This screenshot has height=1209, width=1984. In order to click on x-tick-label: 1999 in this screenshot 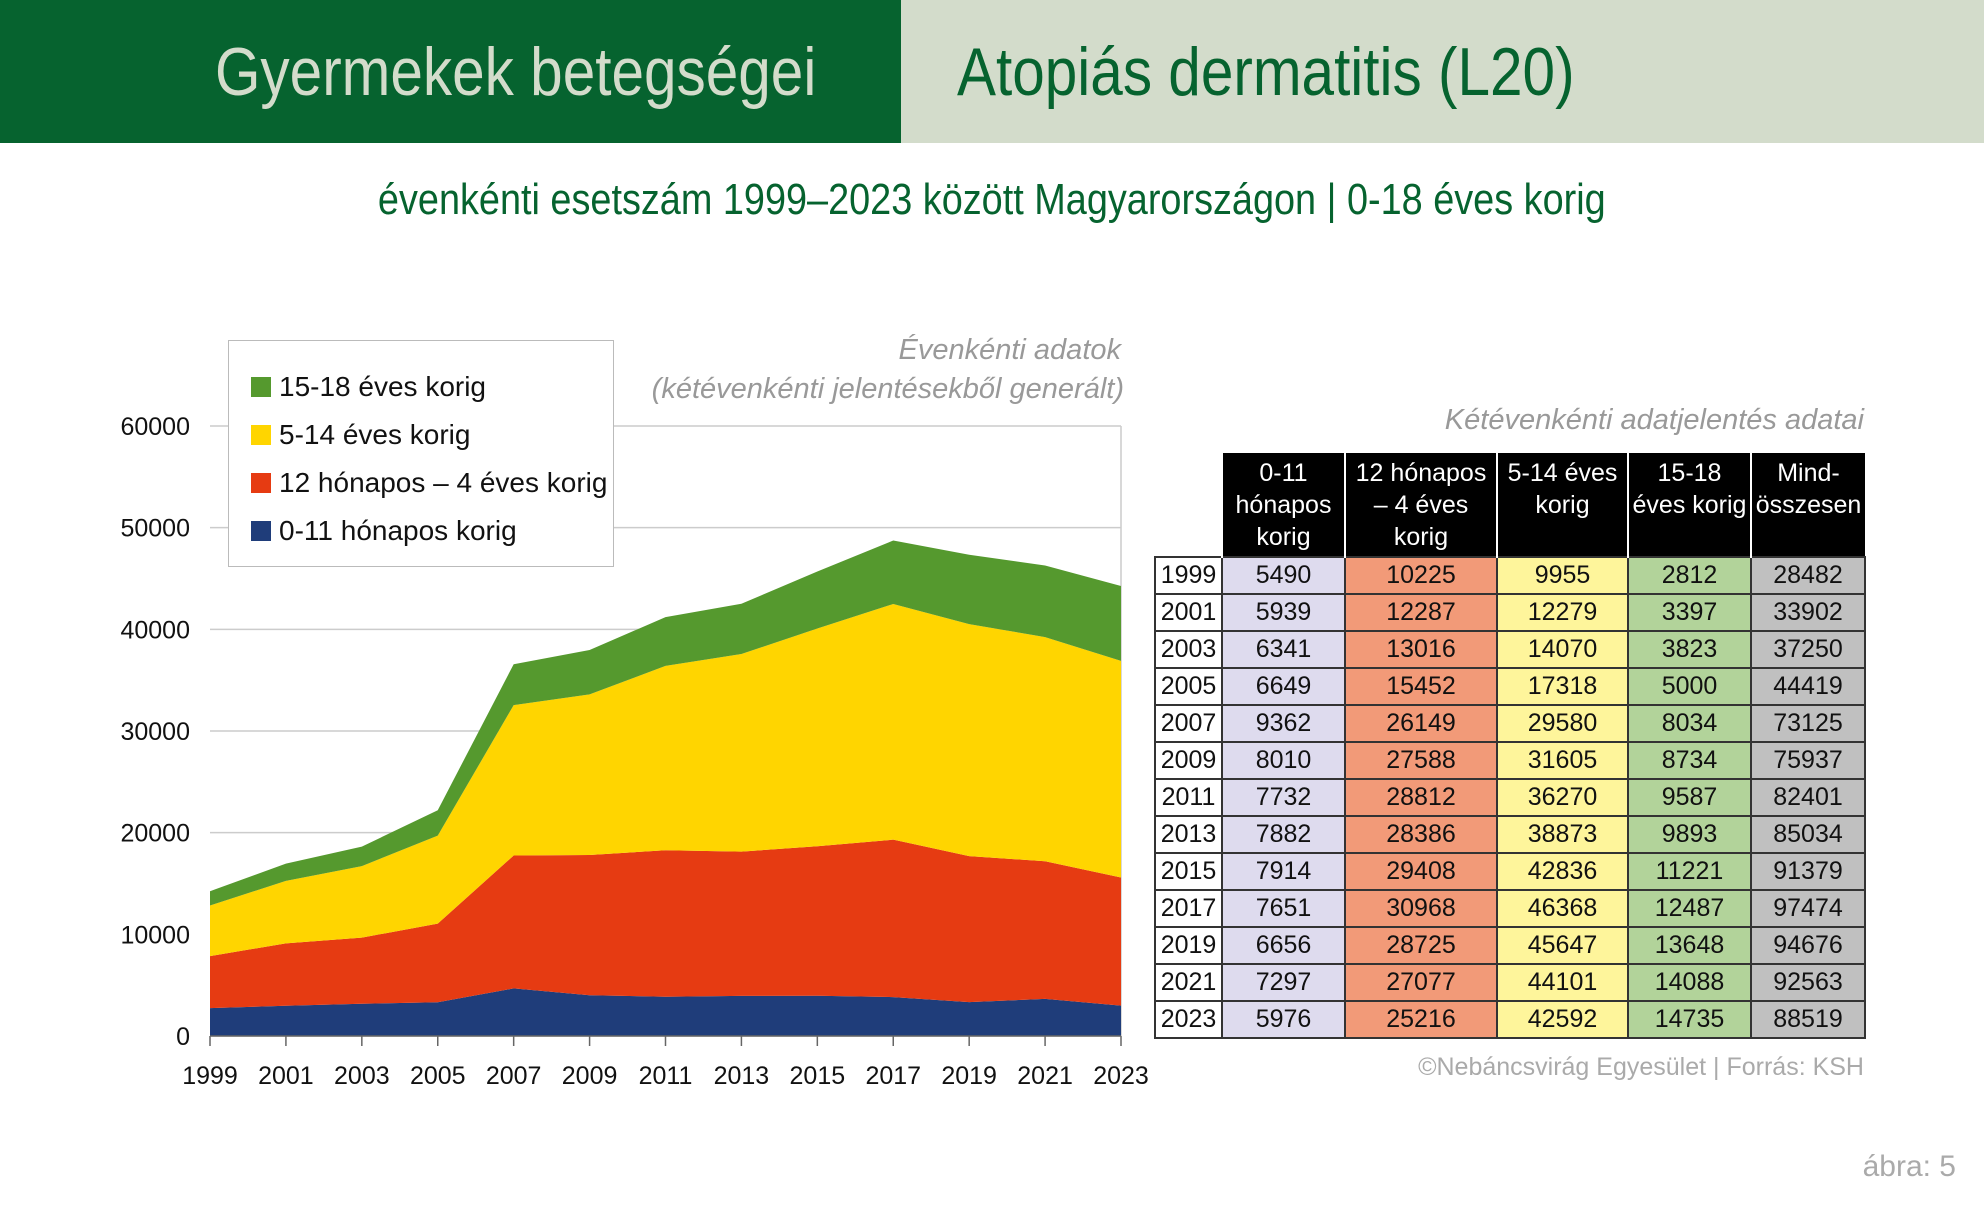, I will do `click(210, 1076)`.